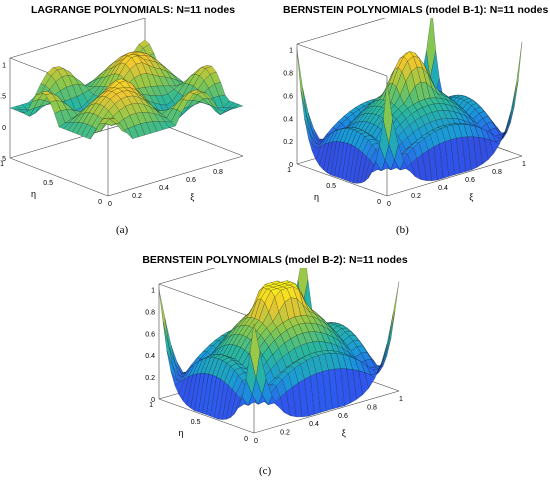  I want to click on svg-c-z-tick-label: 0.8, so click(150, 312).